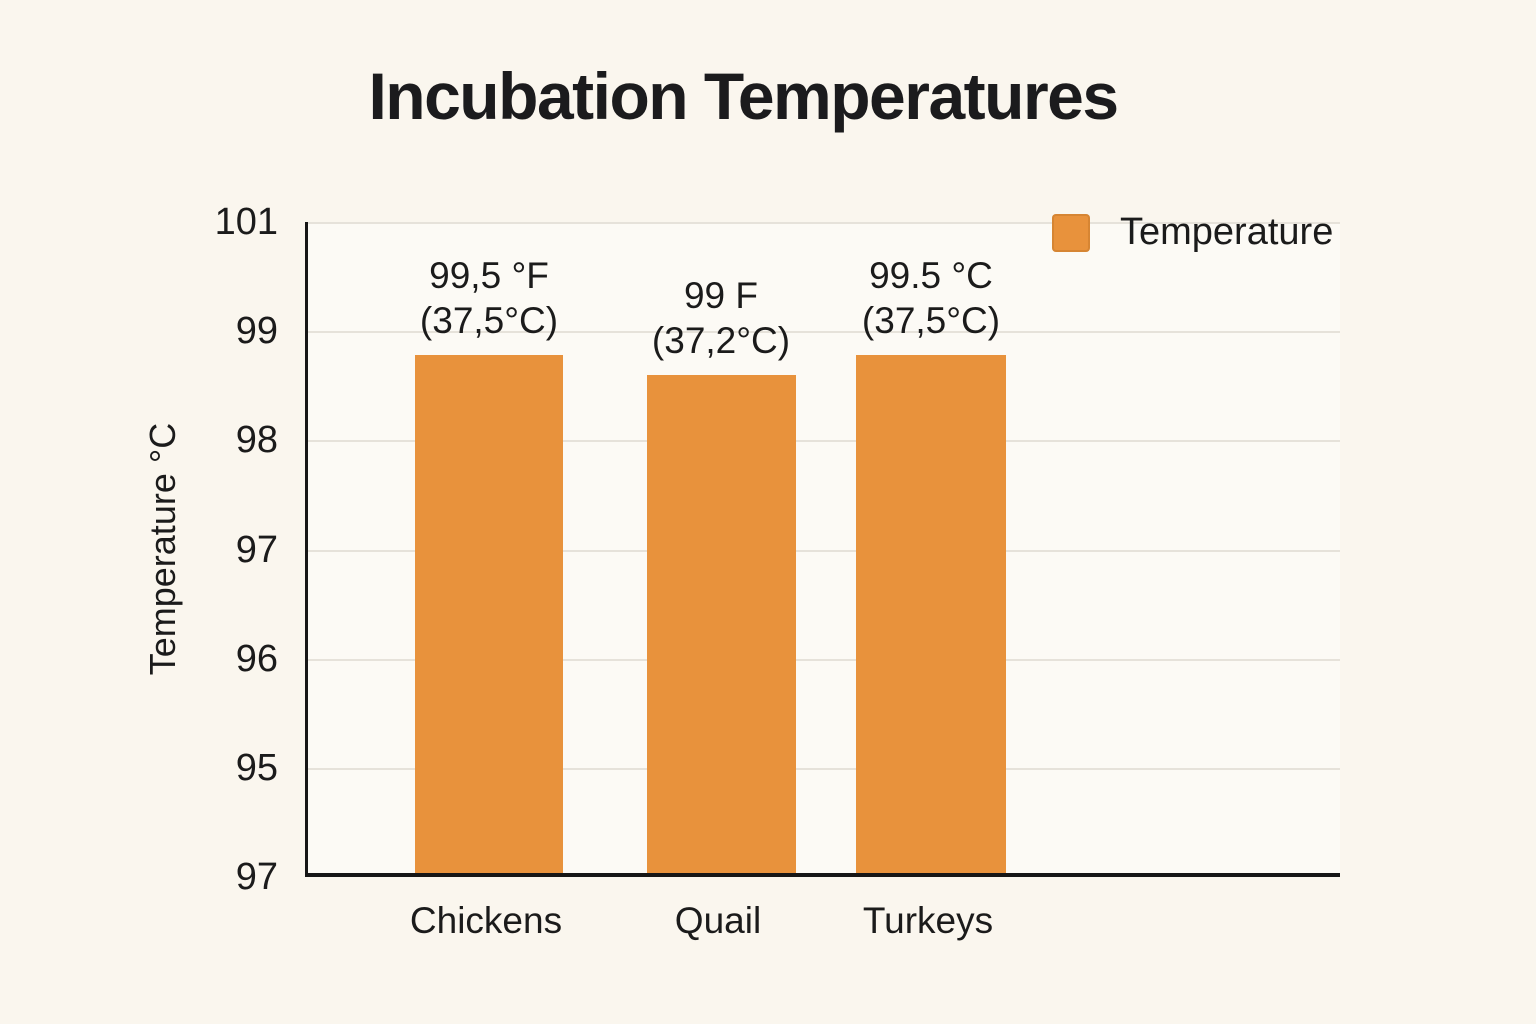  Describe the element at coordinates (931, 298) in the screenshot. I see `bar-value-label-turkeys: 99.5 °C (37,5°C)` at that location.